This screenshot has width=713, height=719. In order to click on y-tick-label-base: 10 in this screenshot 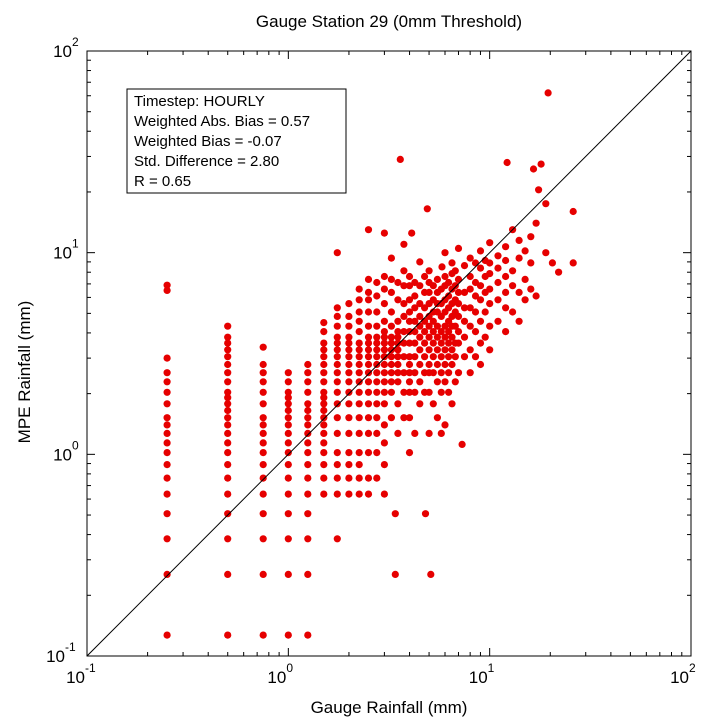, I will do `click(62, 454)`.